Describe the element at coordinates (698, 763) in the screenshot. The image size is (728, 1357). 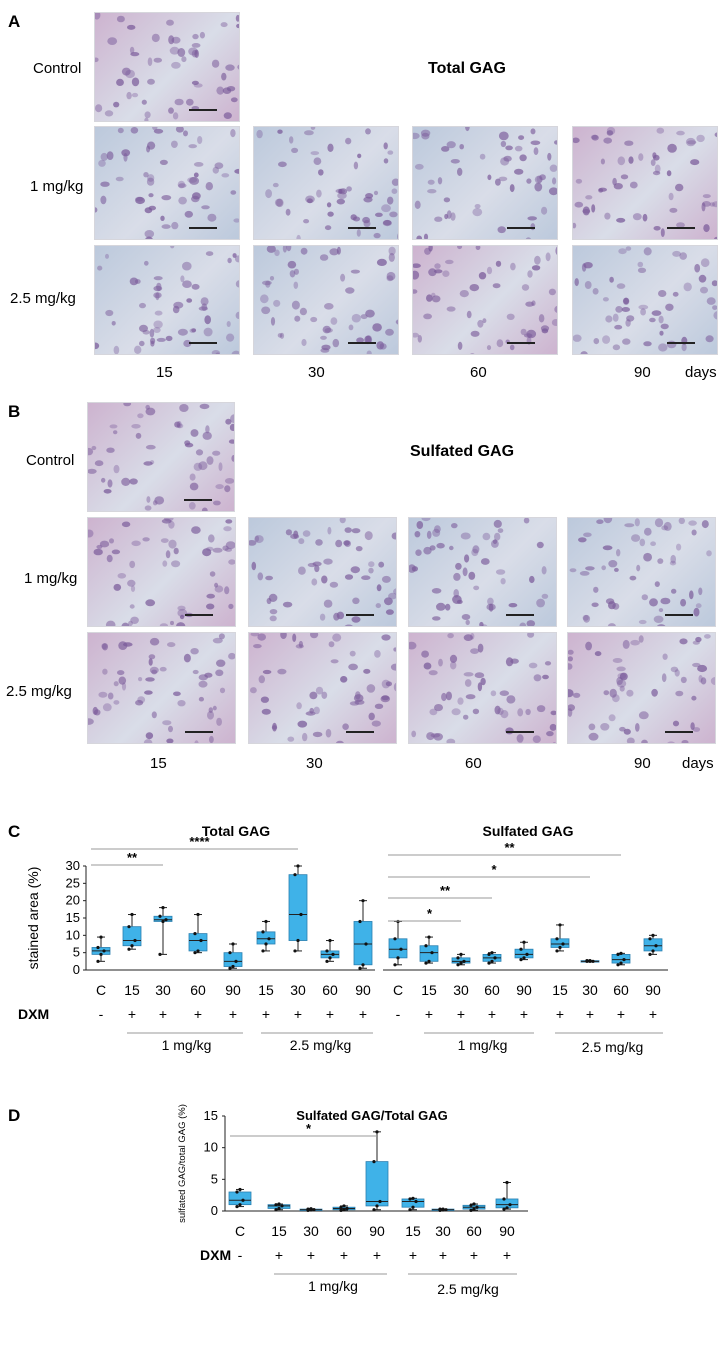
I see `days-unit-label: days` at that location.